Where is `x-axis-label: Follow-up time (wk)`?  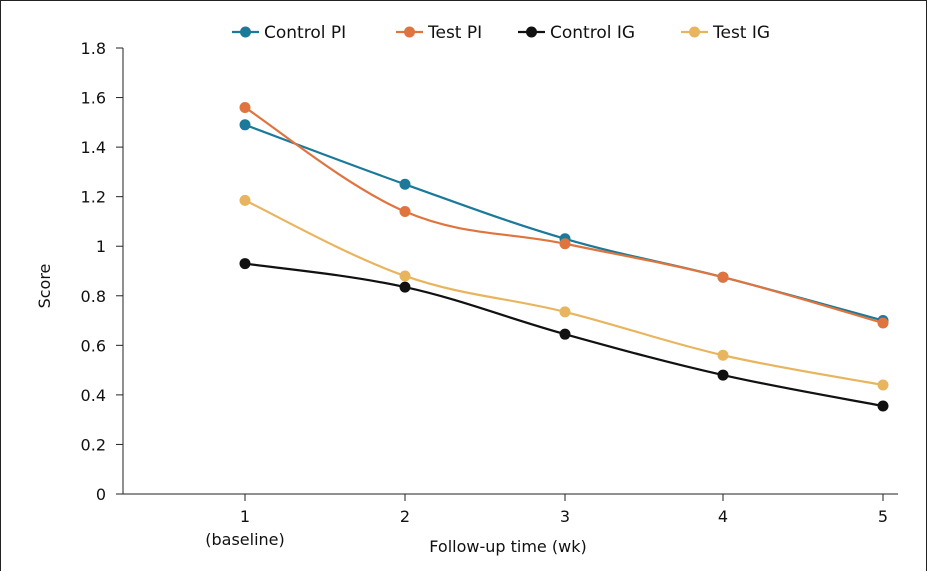 x-axis-label: Follow-up time (wk) is located at coordinates (507, 546).